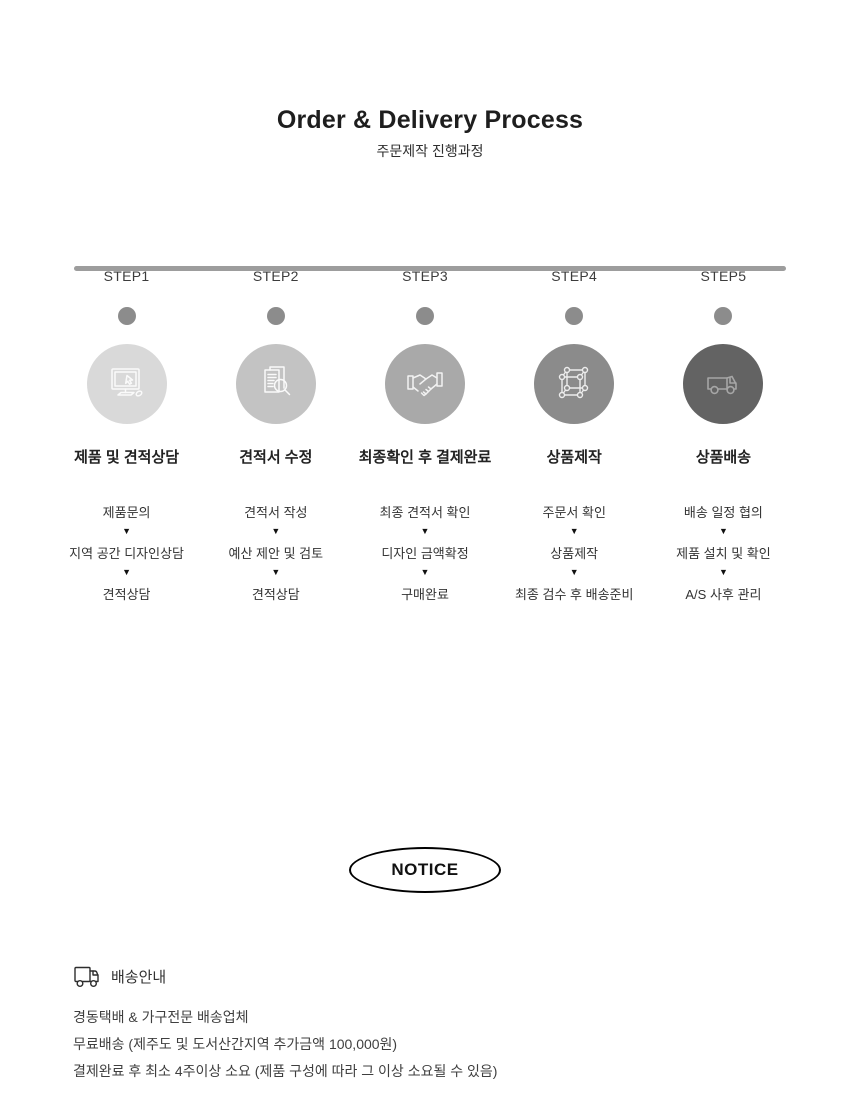 This screenshot has width=860, height=1100. I want to click on step-label: STEP1, so click(126, 276).